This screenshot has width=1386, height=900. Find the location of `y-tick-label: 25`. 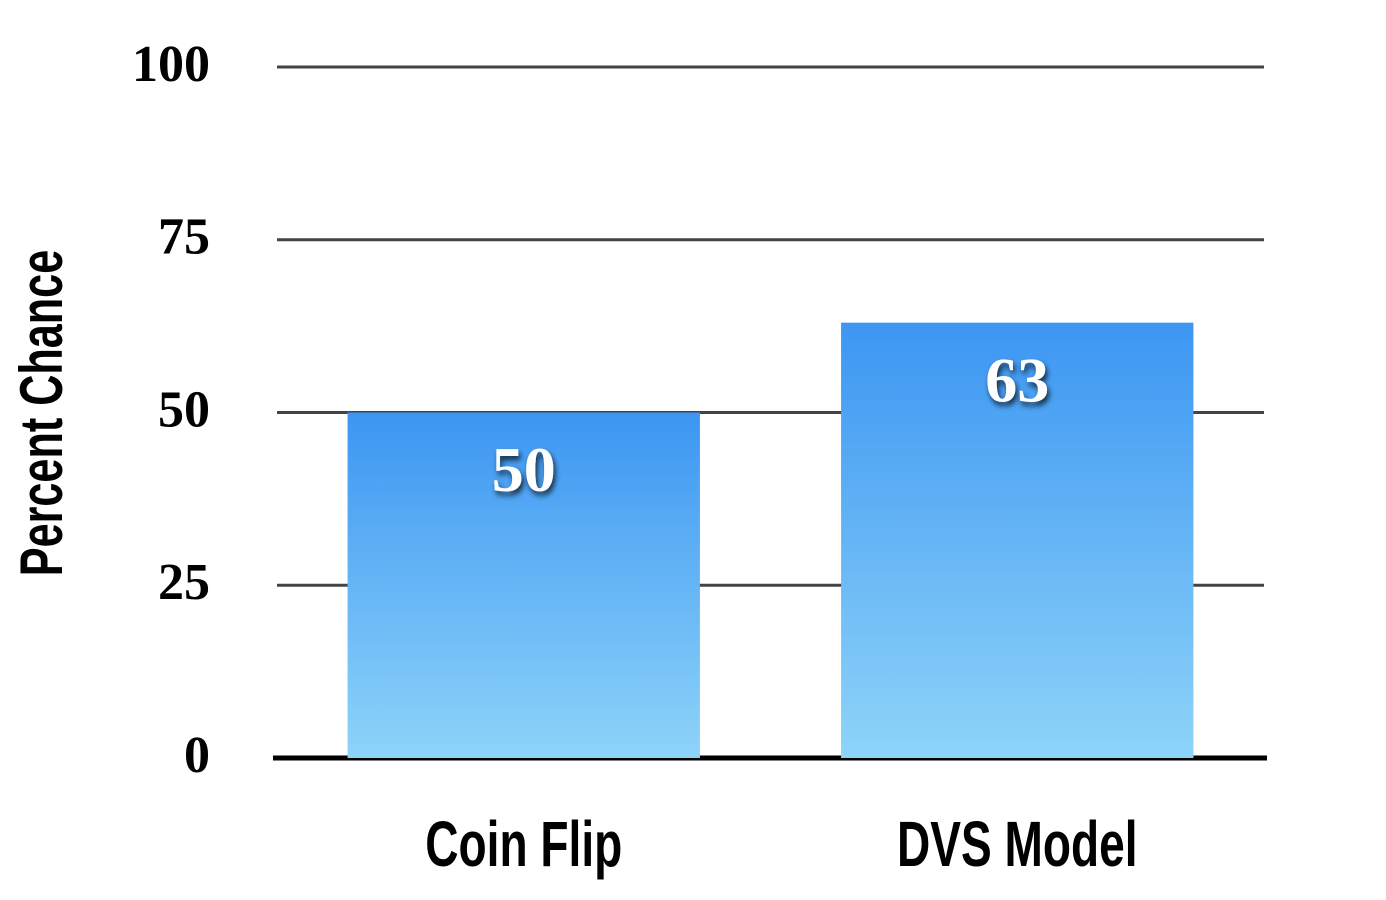

y-tick-label: 25 is located at coordinates (184, 582).